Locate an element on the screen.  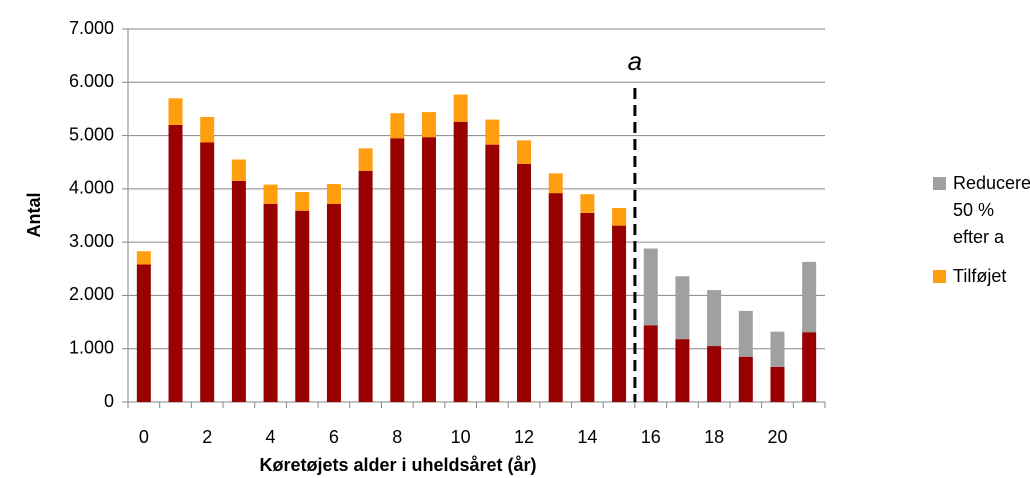
annotation-label: a is located at coordinates (635, 61).